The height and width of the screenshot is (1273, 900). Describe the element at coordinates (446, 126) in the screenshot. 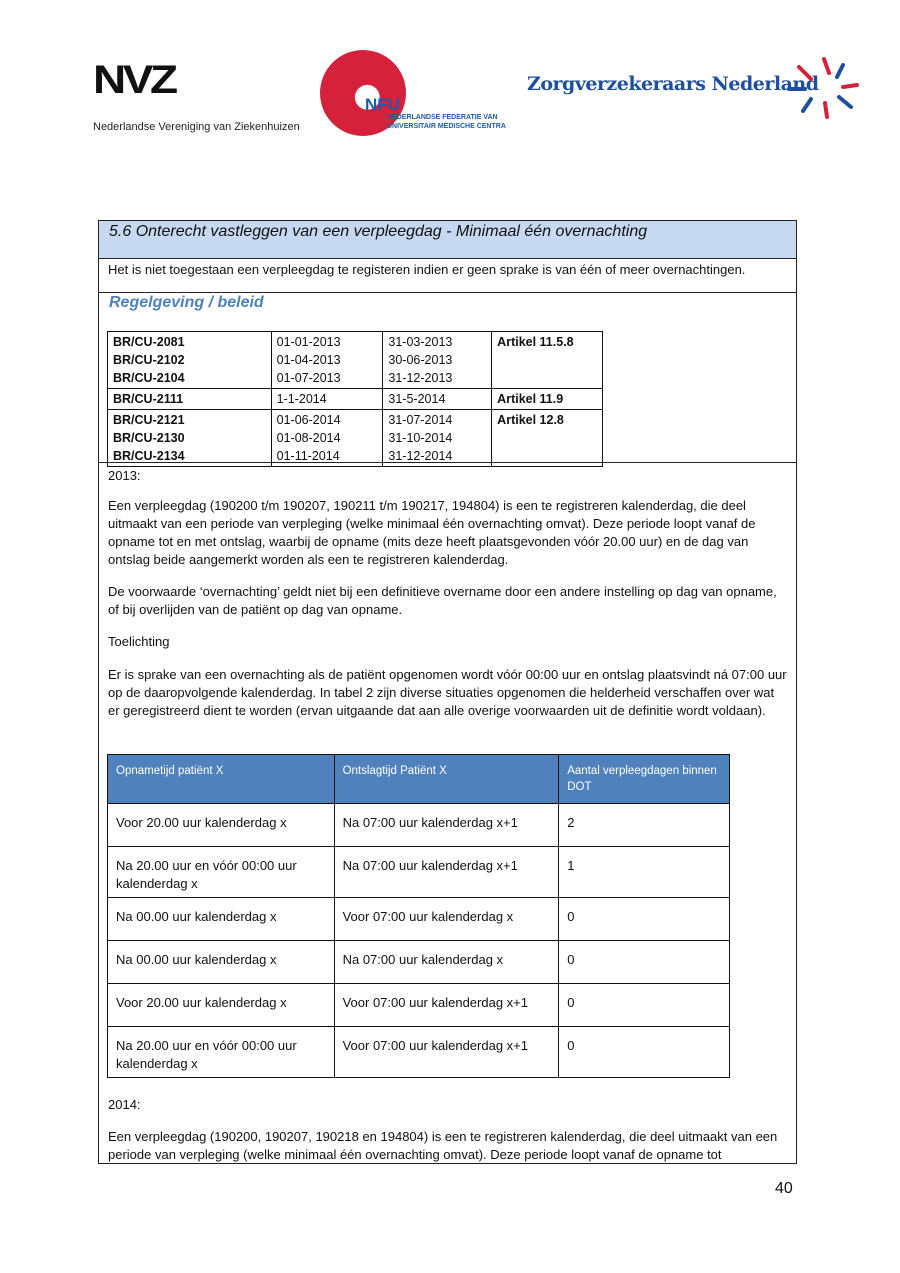

I see `nfu-sub-line: UNIVERSITAIR MEDISCHE CENTRA` at that location.